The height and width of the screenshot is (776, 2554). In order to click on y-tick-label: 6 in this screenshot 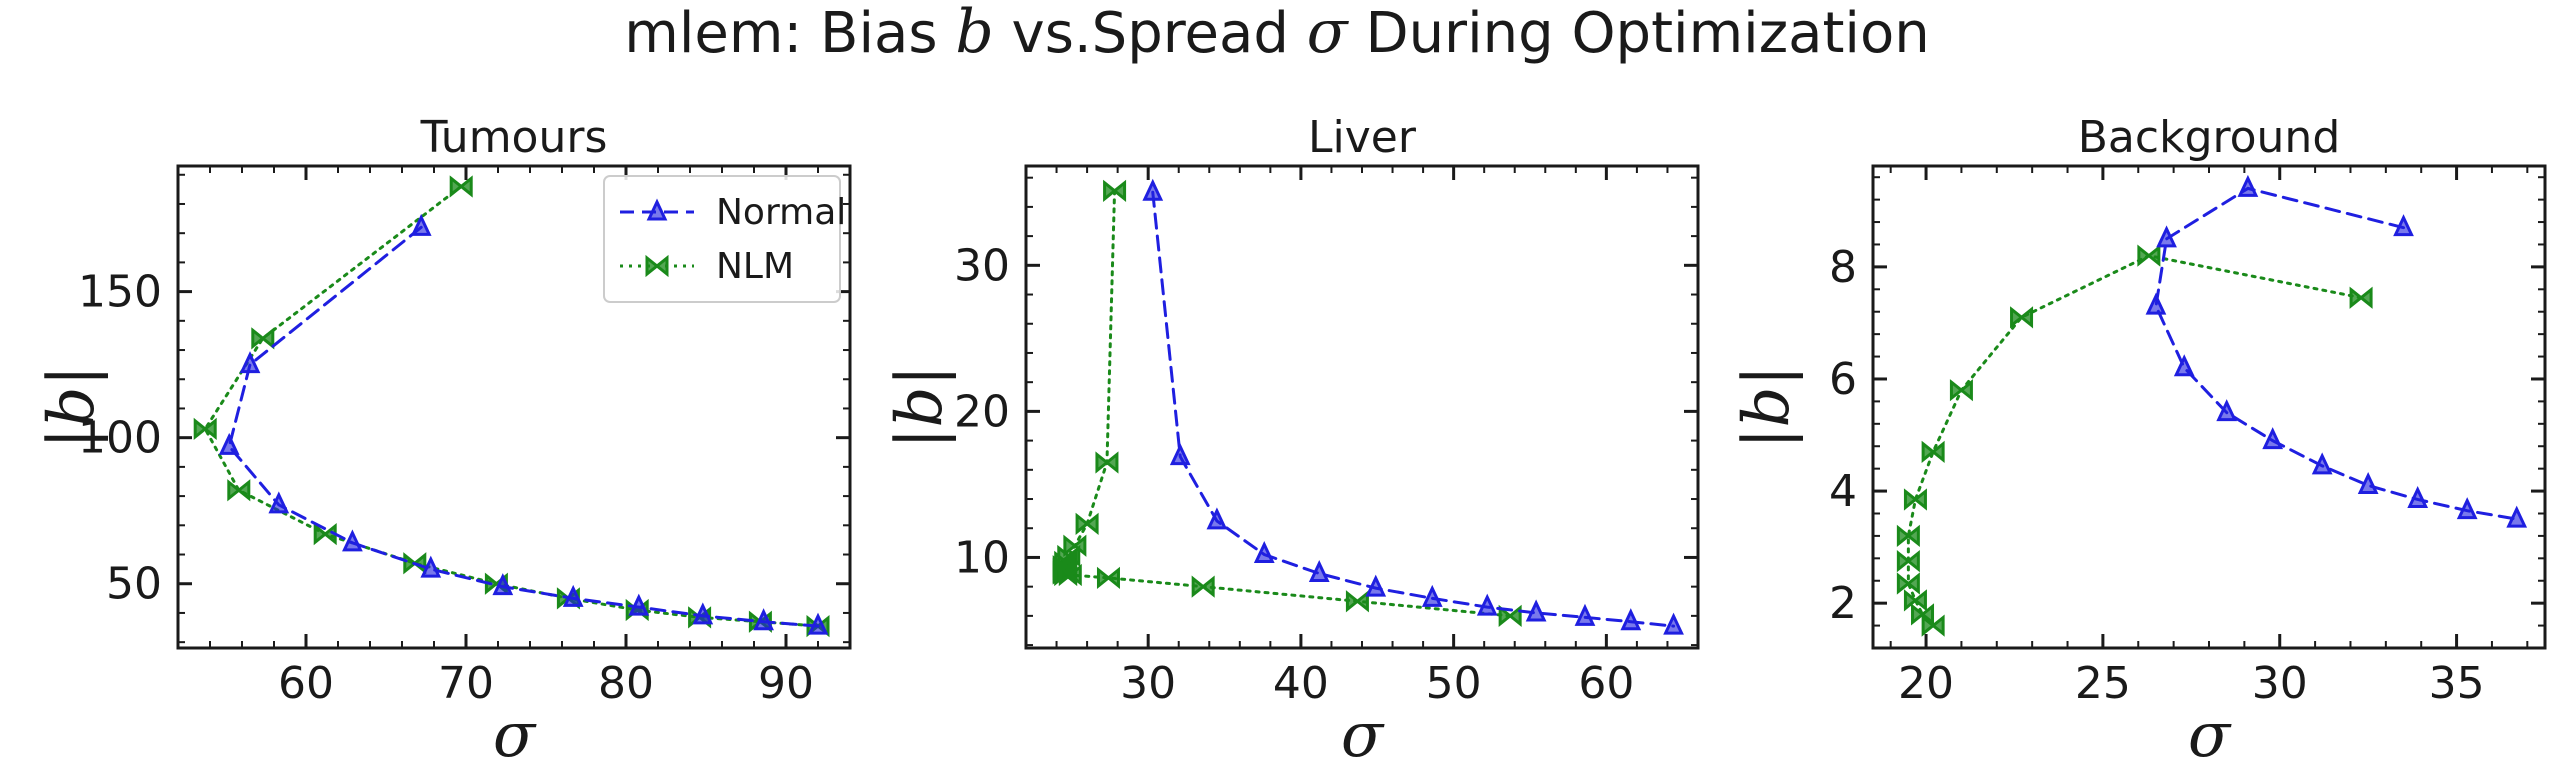, I will do `click(1843, 379)`.